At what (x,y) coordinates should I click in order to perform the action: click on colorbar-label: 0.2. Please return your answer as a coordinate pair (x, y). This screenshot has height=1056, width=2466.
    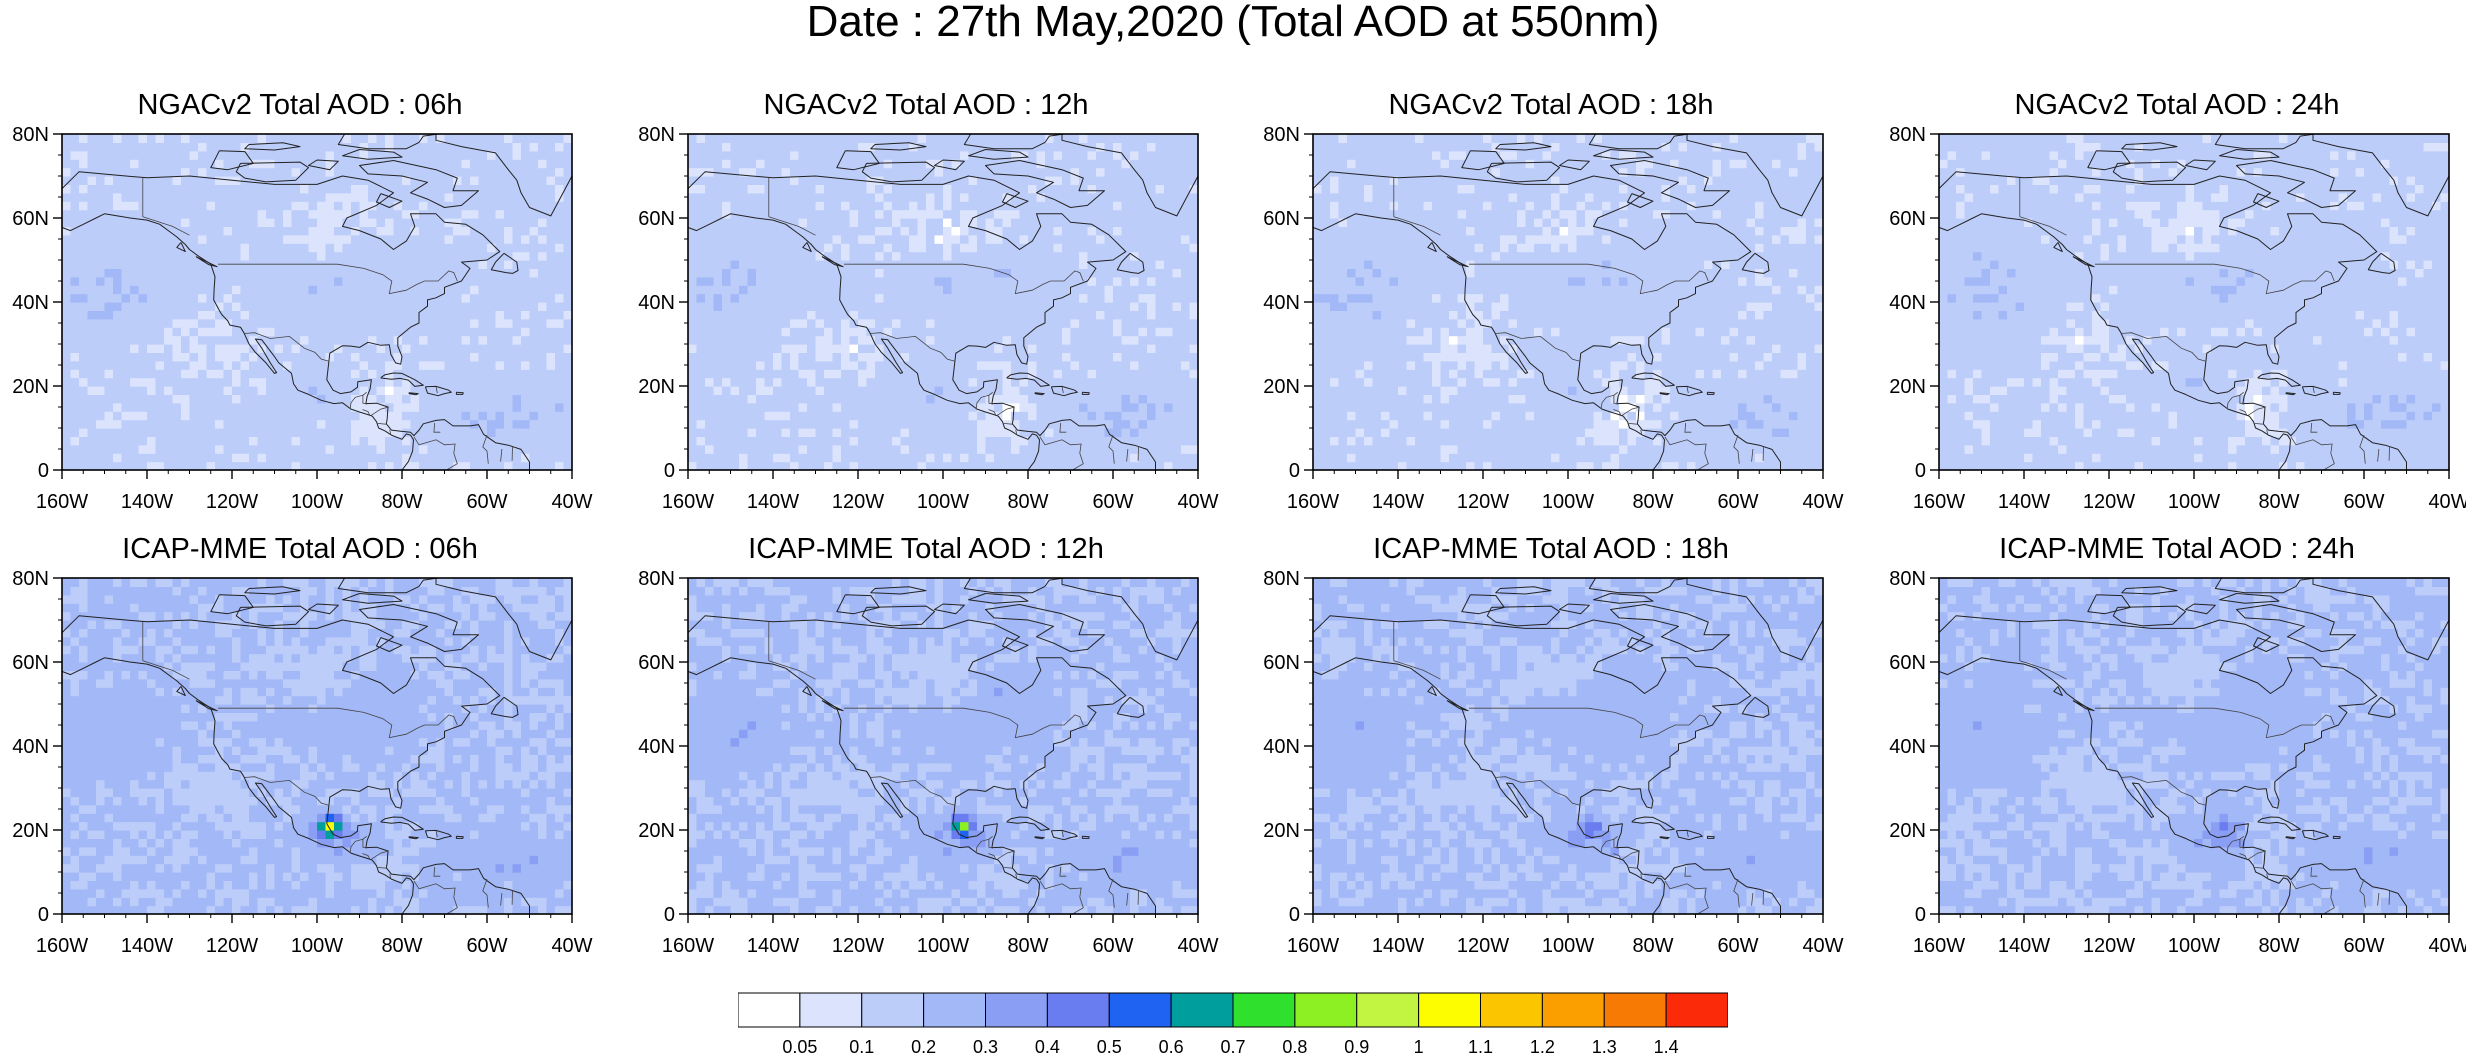
    Looking at the image, I should click on (923, 1046).